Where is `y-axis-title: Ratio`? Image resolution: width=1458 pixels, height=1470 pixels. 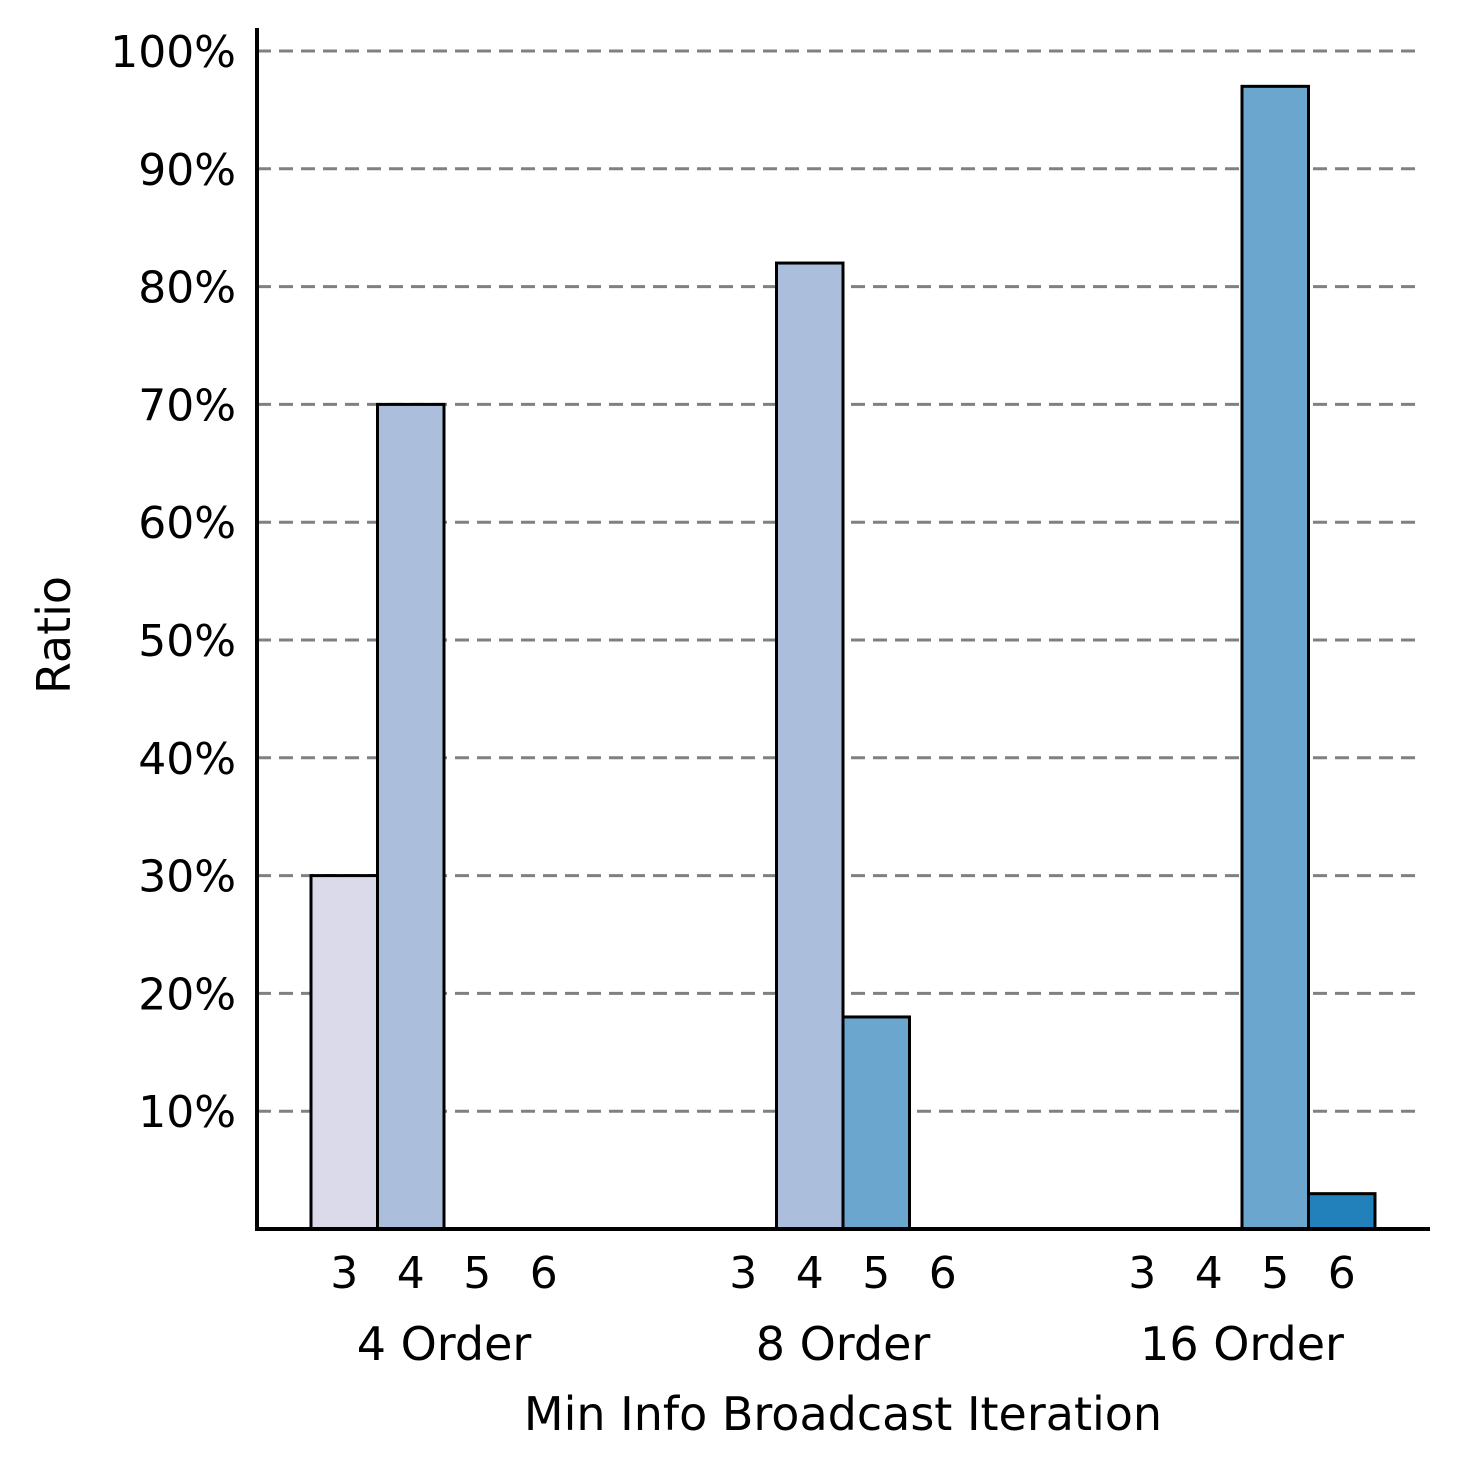
y-axis-title: Ratio is located at coordinates (54, 635).